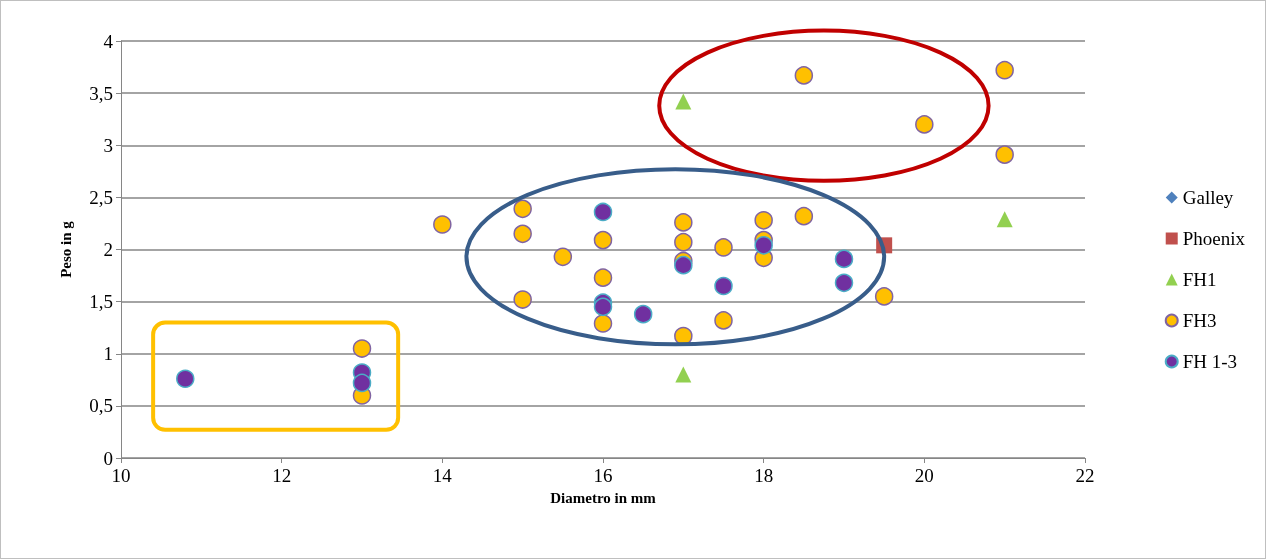  Describe the element at coordinates (108, 41) in the screenshot. I see `y-tick-label: 4` at that location.